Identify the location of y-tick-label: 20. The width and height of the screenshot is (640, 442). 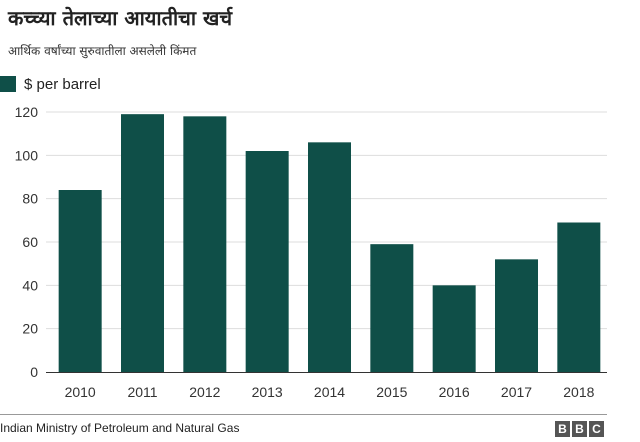
(30, 329).